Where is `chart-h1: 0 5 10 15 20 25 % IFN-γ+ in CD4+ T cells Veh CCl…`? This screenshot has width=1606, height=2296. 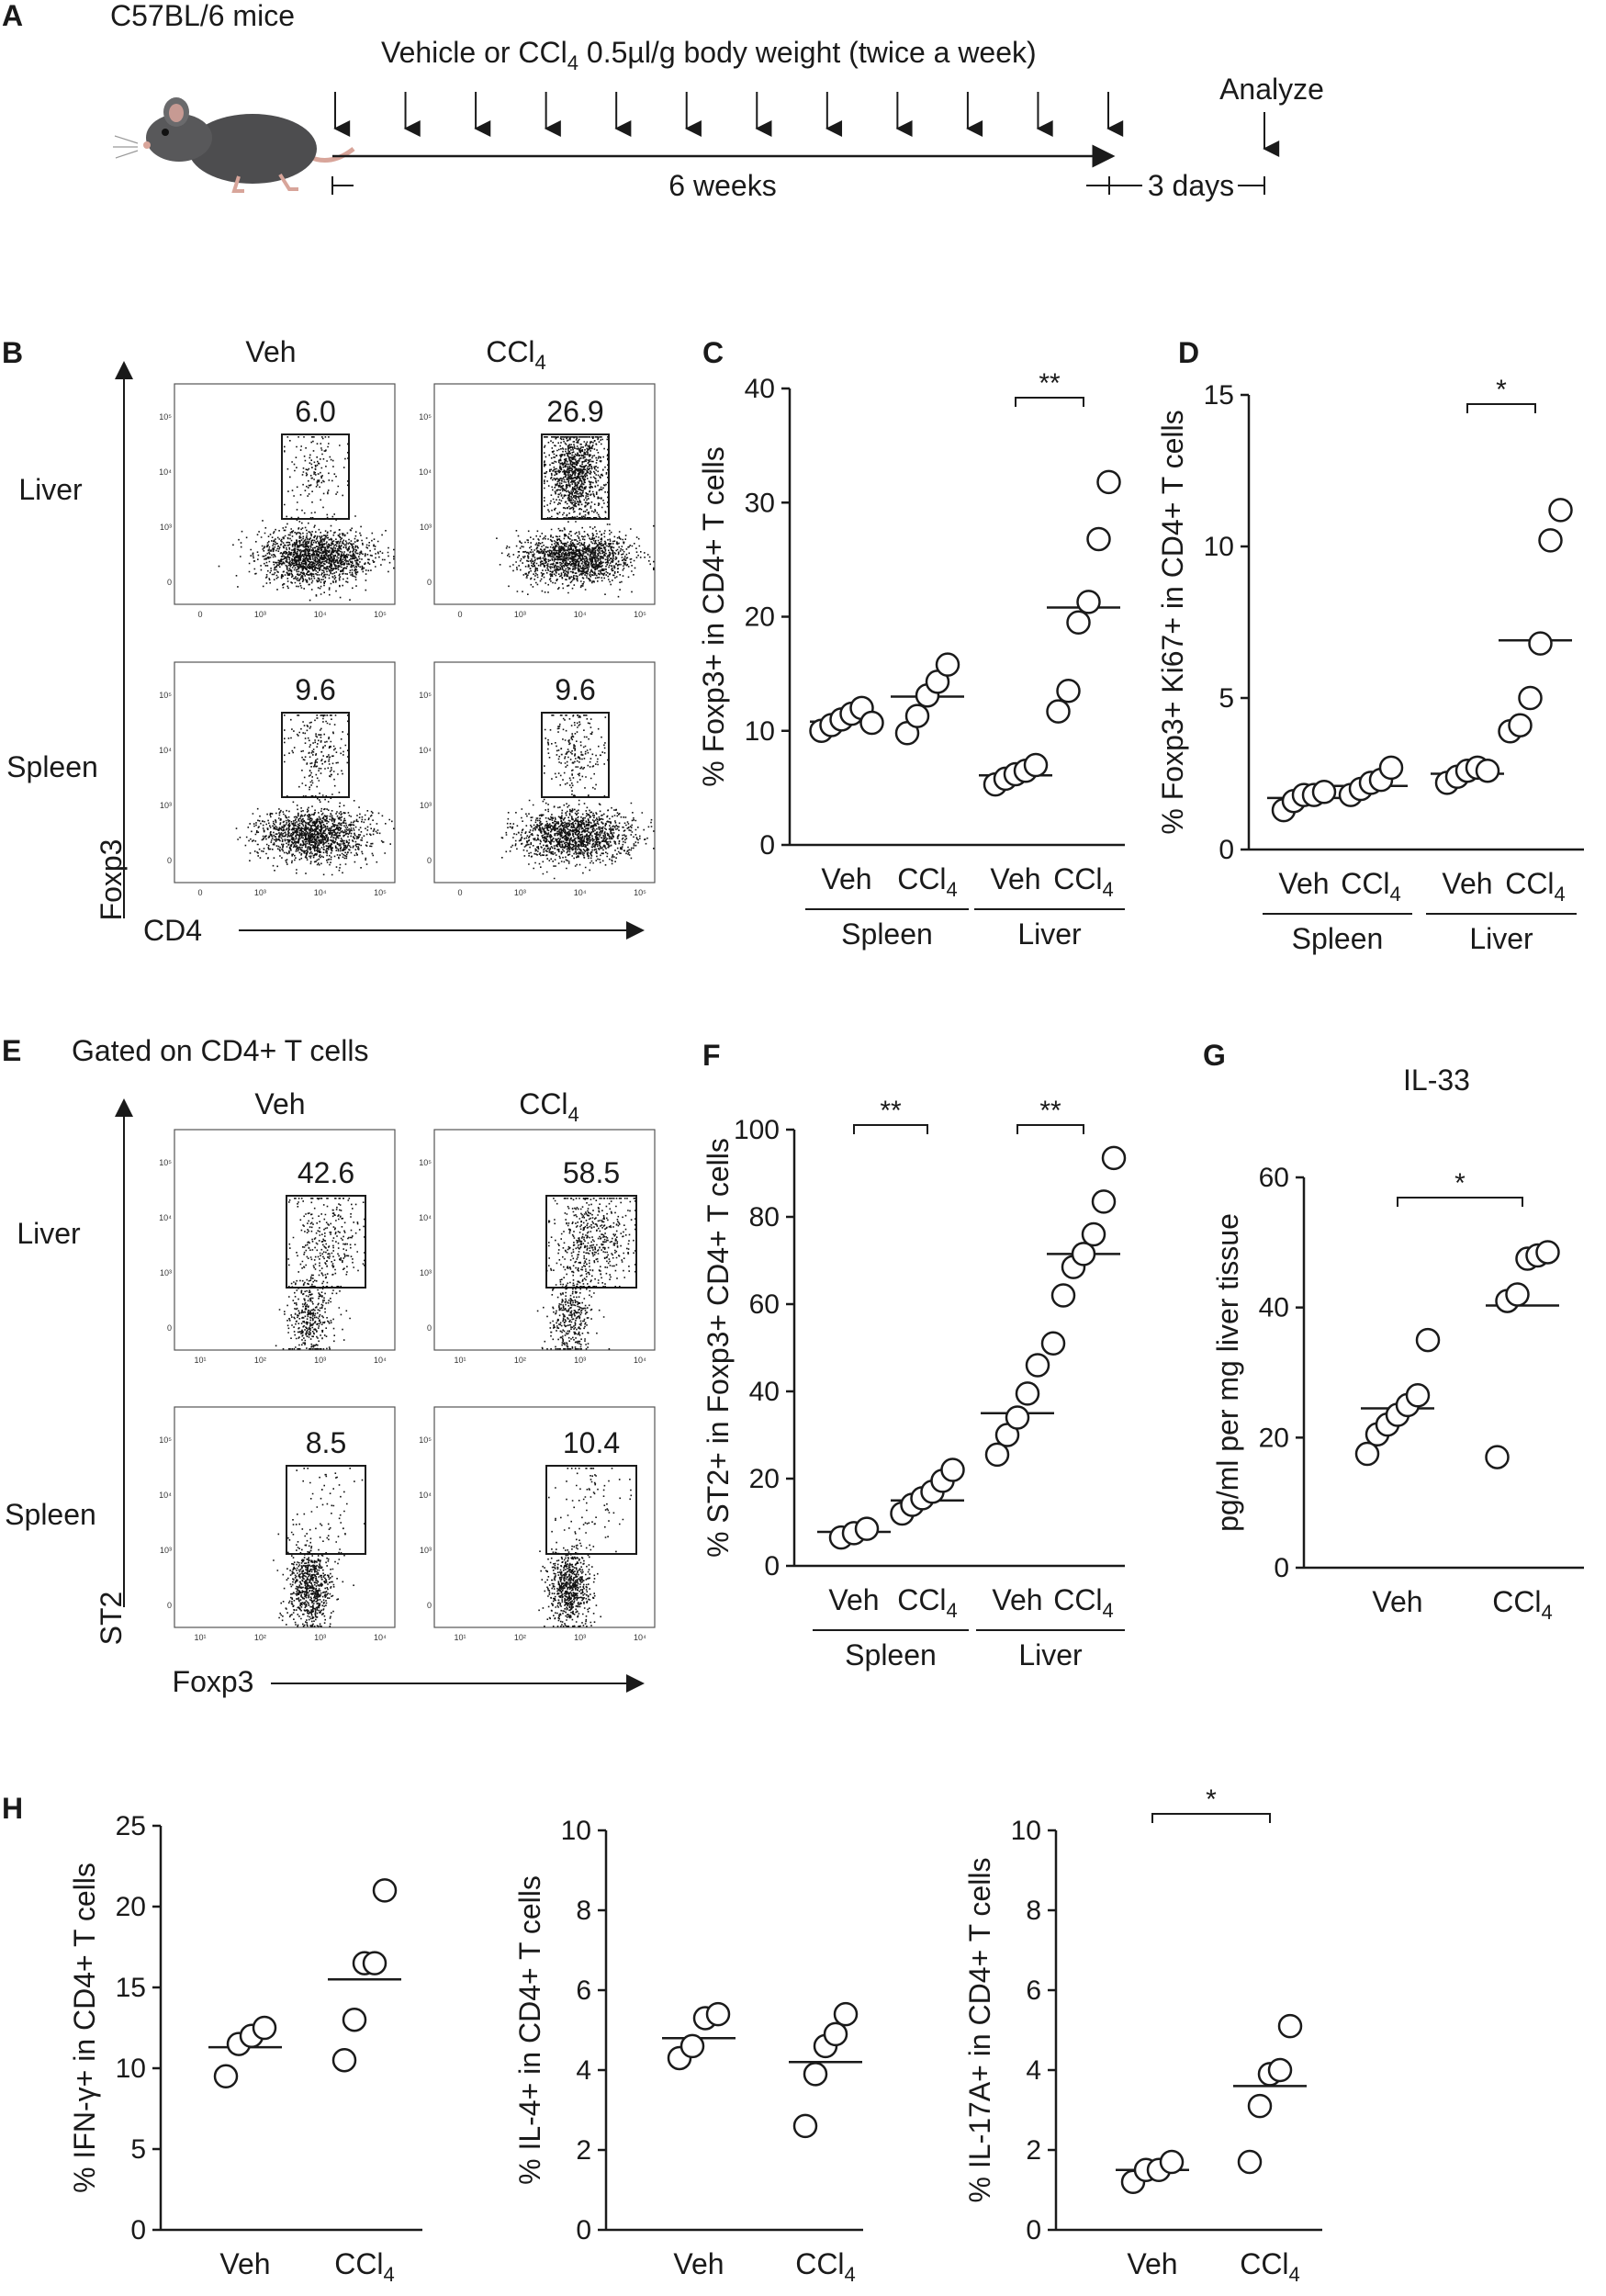
chart-h1: 0 5 10 15 20 25 % IFN-γ+ in CD4+ T cells Veh CCl… is located at coordinates (245, 2048).